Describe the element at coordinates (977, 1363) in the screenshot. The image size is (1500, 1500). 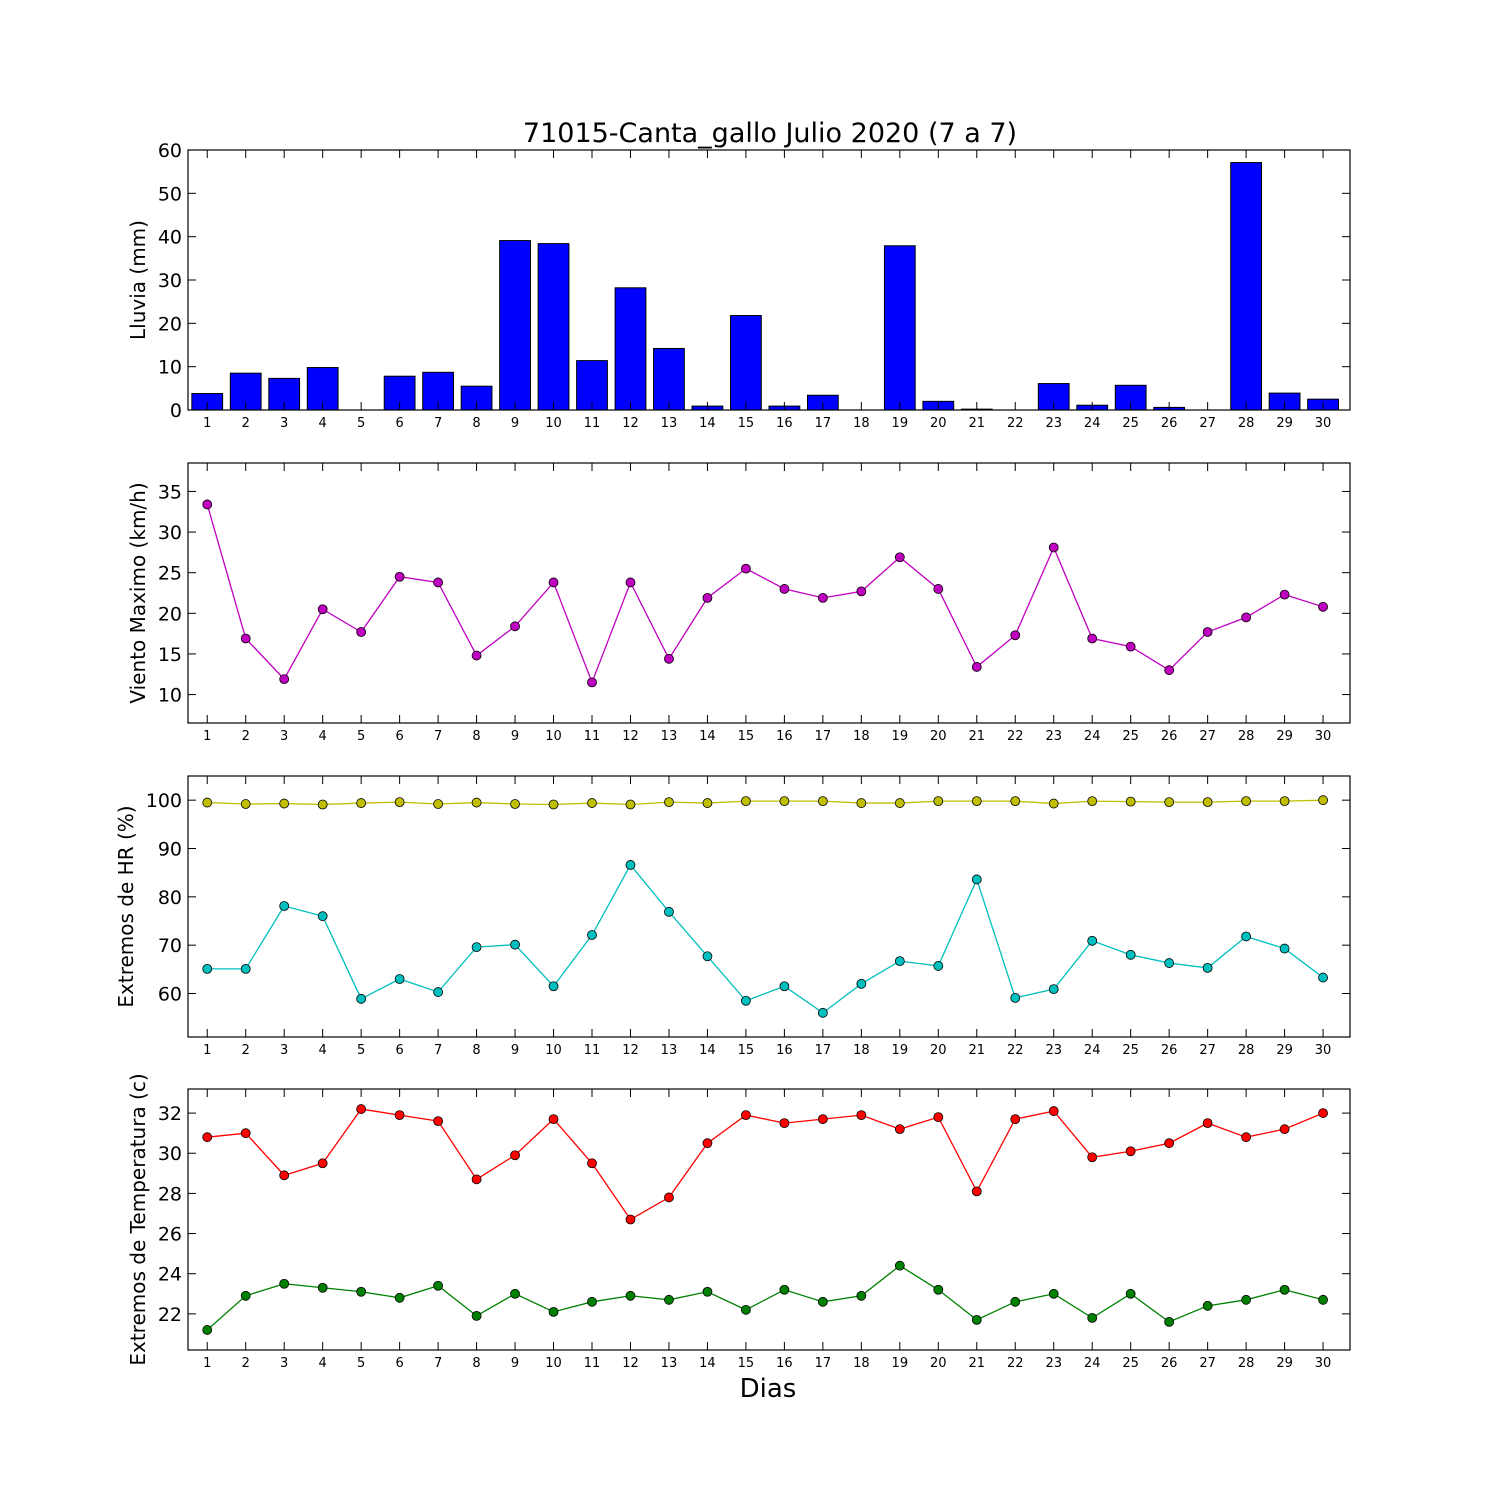
I see `x-tick-label: 21` at that location.